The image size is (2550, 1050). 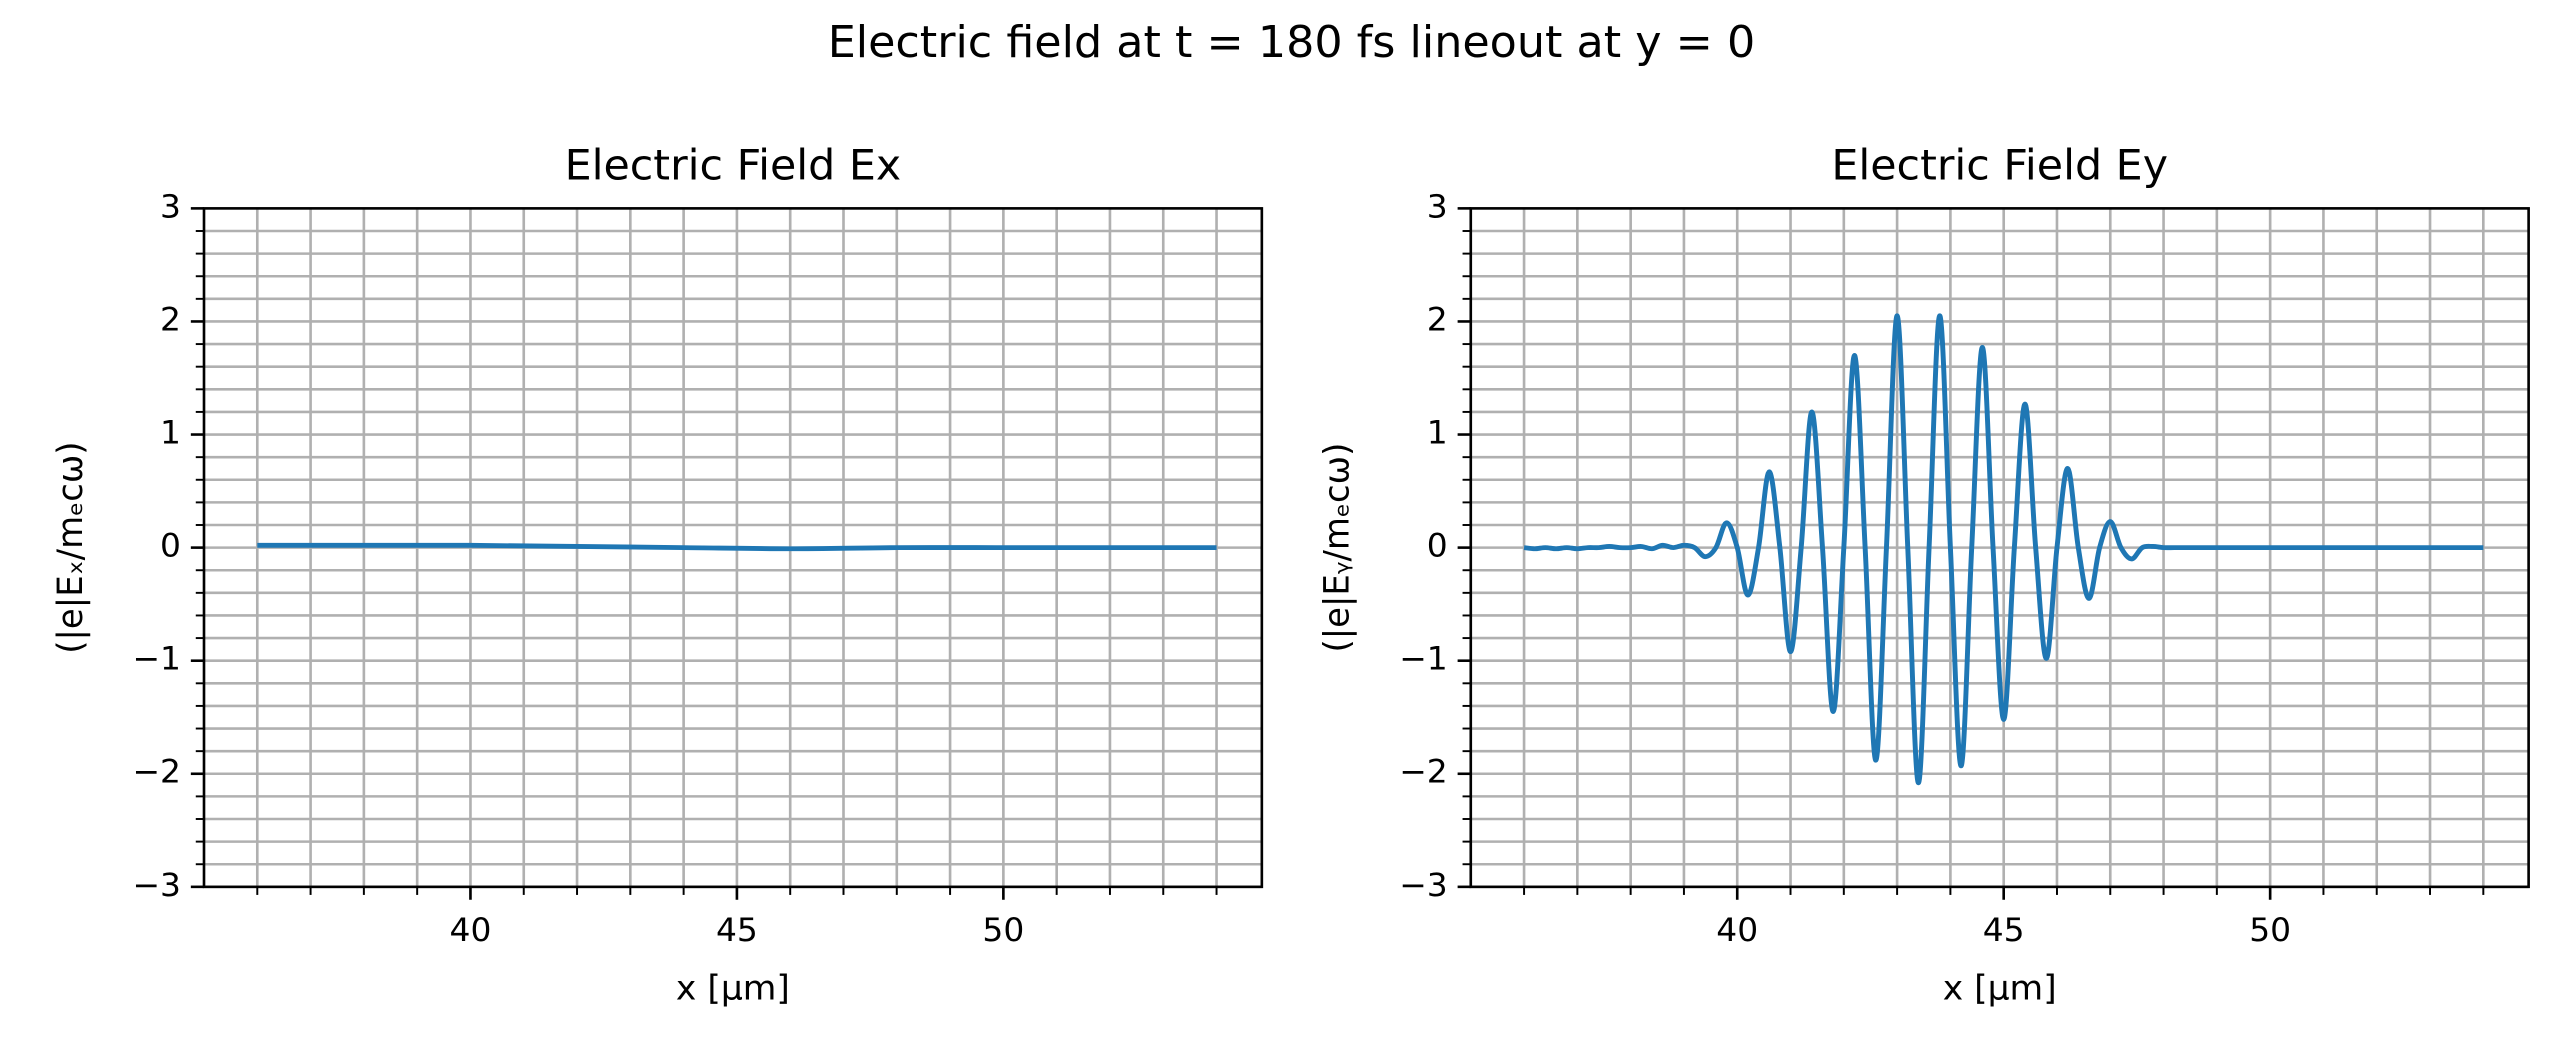 I want to click on y-axis-label: (|e|Eᵧ/mₑcω), so click(x=1337, y=548).